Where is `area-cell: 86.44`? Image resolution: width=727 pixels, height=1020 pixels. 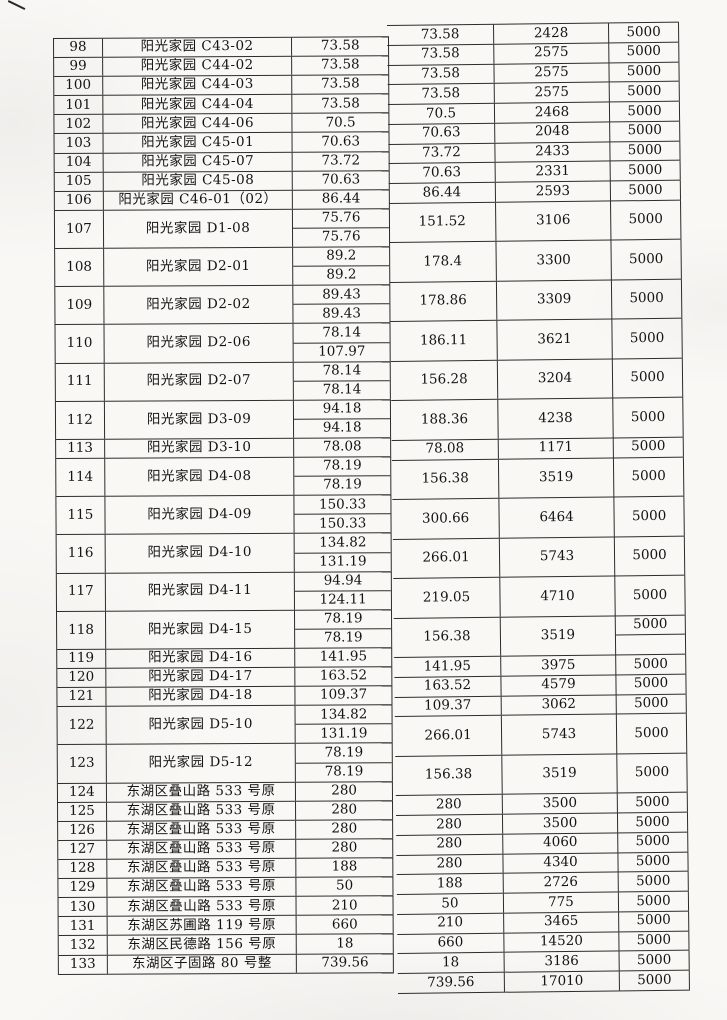 area-cell: 86.44 is located at coordinates (341, 199).